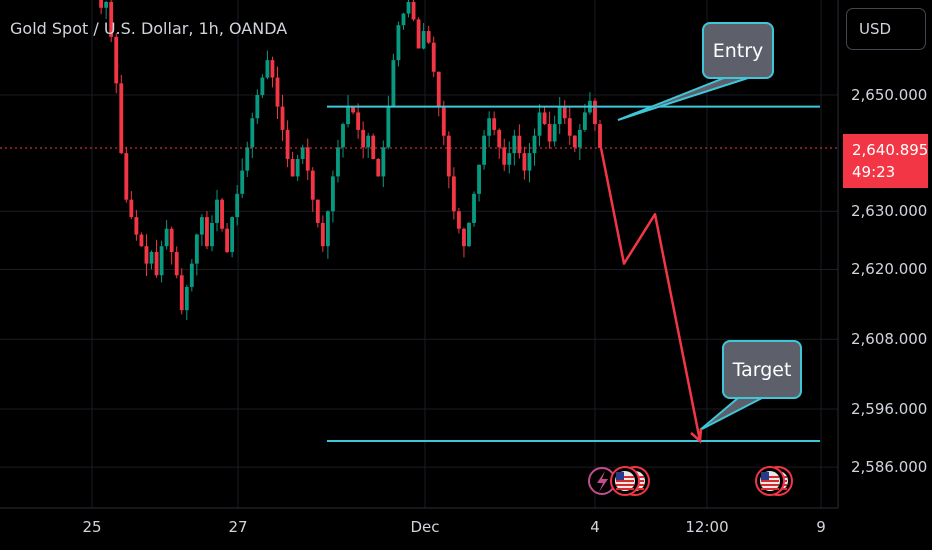 Image resolution: width=932 pixels, height=550 pixels. Describe the element at coordinates (707, 527) in the screenshot. I see `time-tick-label: 12:00` at that location.